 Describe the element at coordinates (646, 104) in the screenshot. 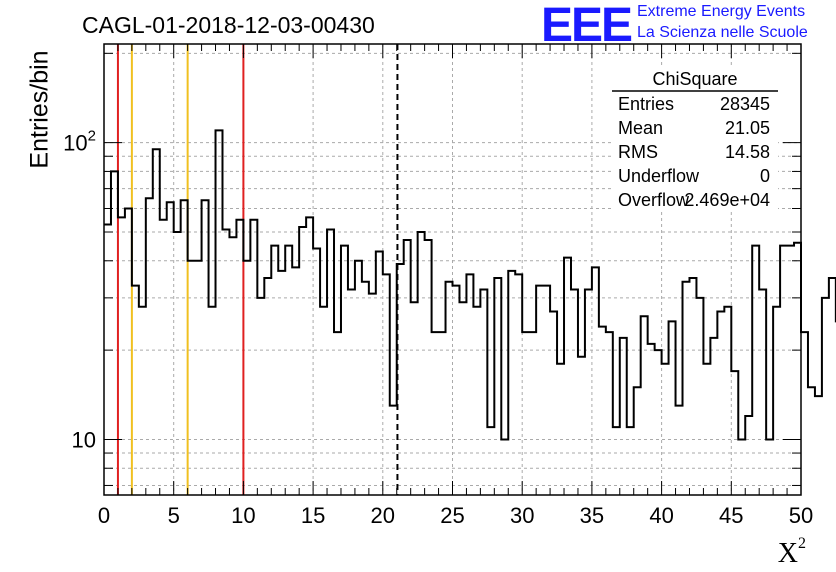

I see `stats-label: Entries` at that location.